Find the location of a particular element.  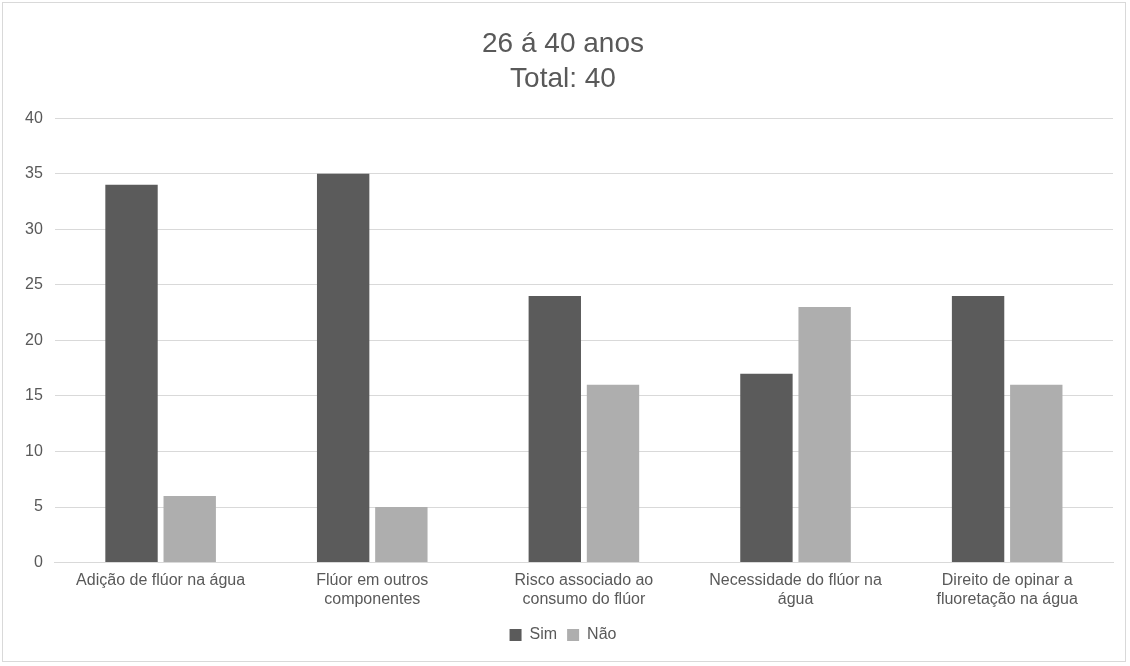

y-tick-label: 40 is located at coordinates (34, 117).